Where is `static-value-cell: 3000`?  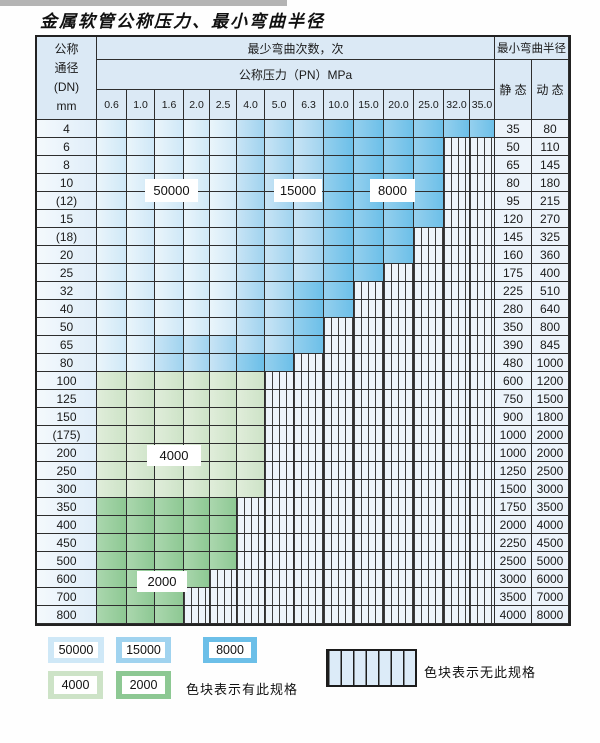
static-value-cell: 3000 is located at coordinates (513, 579).